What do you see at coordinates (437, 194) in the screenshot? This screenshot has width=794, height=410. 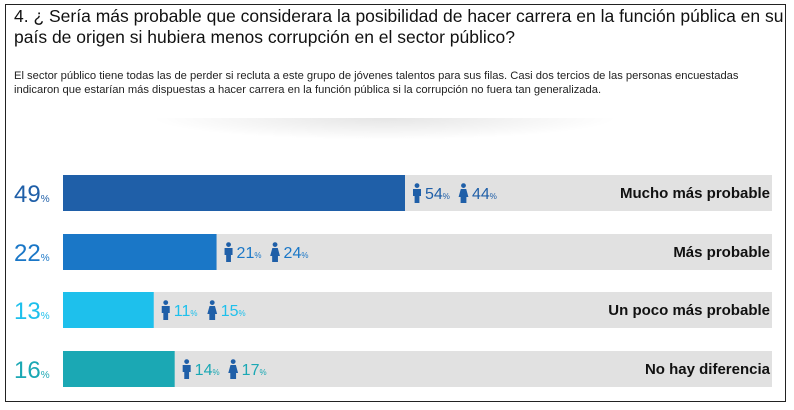 I see `men-value-label: 54%` at bounding box center [437, 194].